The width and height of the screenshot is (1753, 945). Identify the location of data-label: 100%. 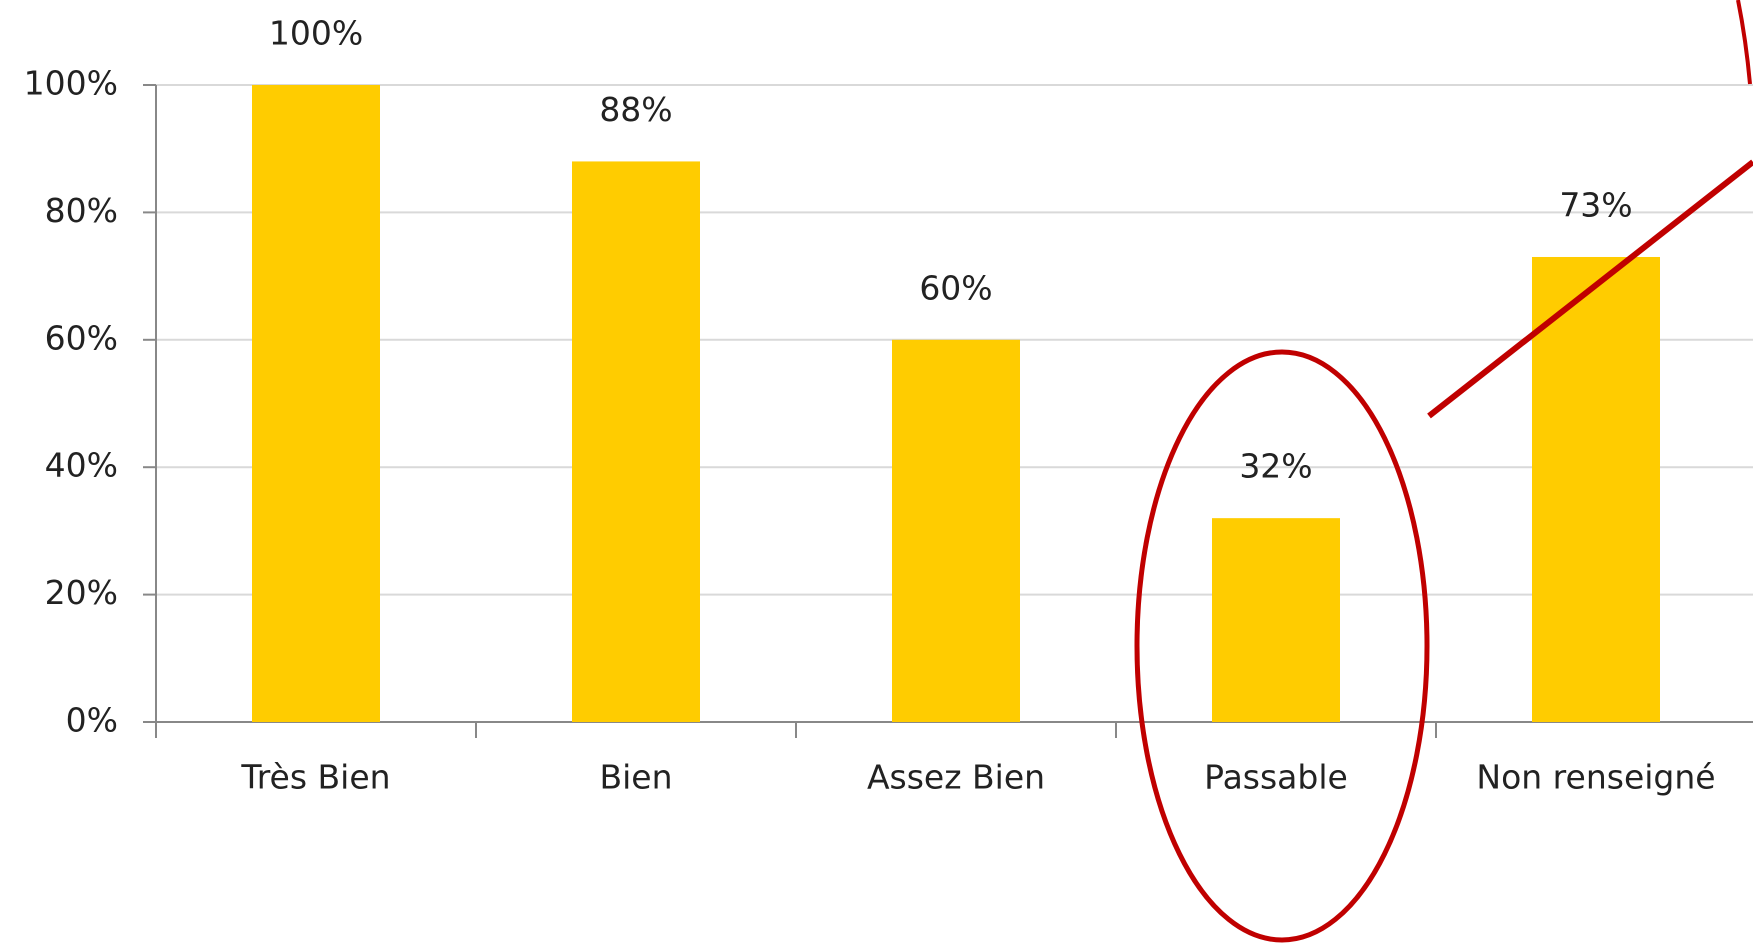
(316, 33).